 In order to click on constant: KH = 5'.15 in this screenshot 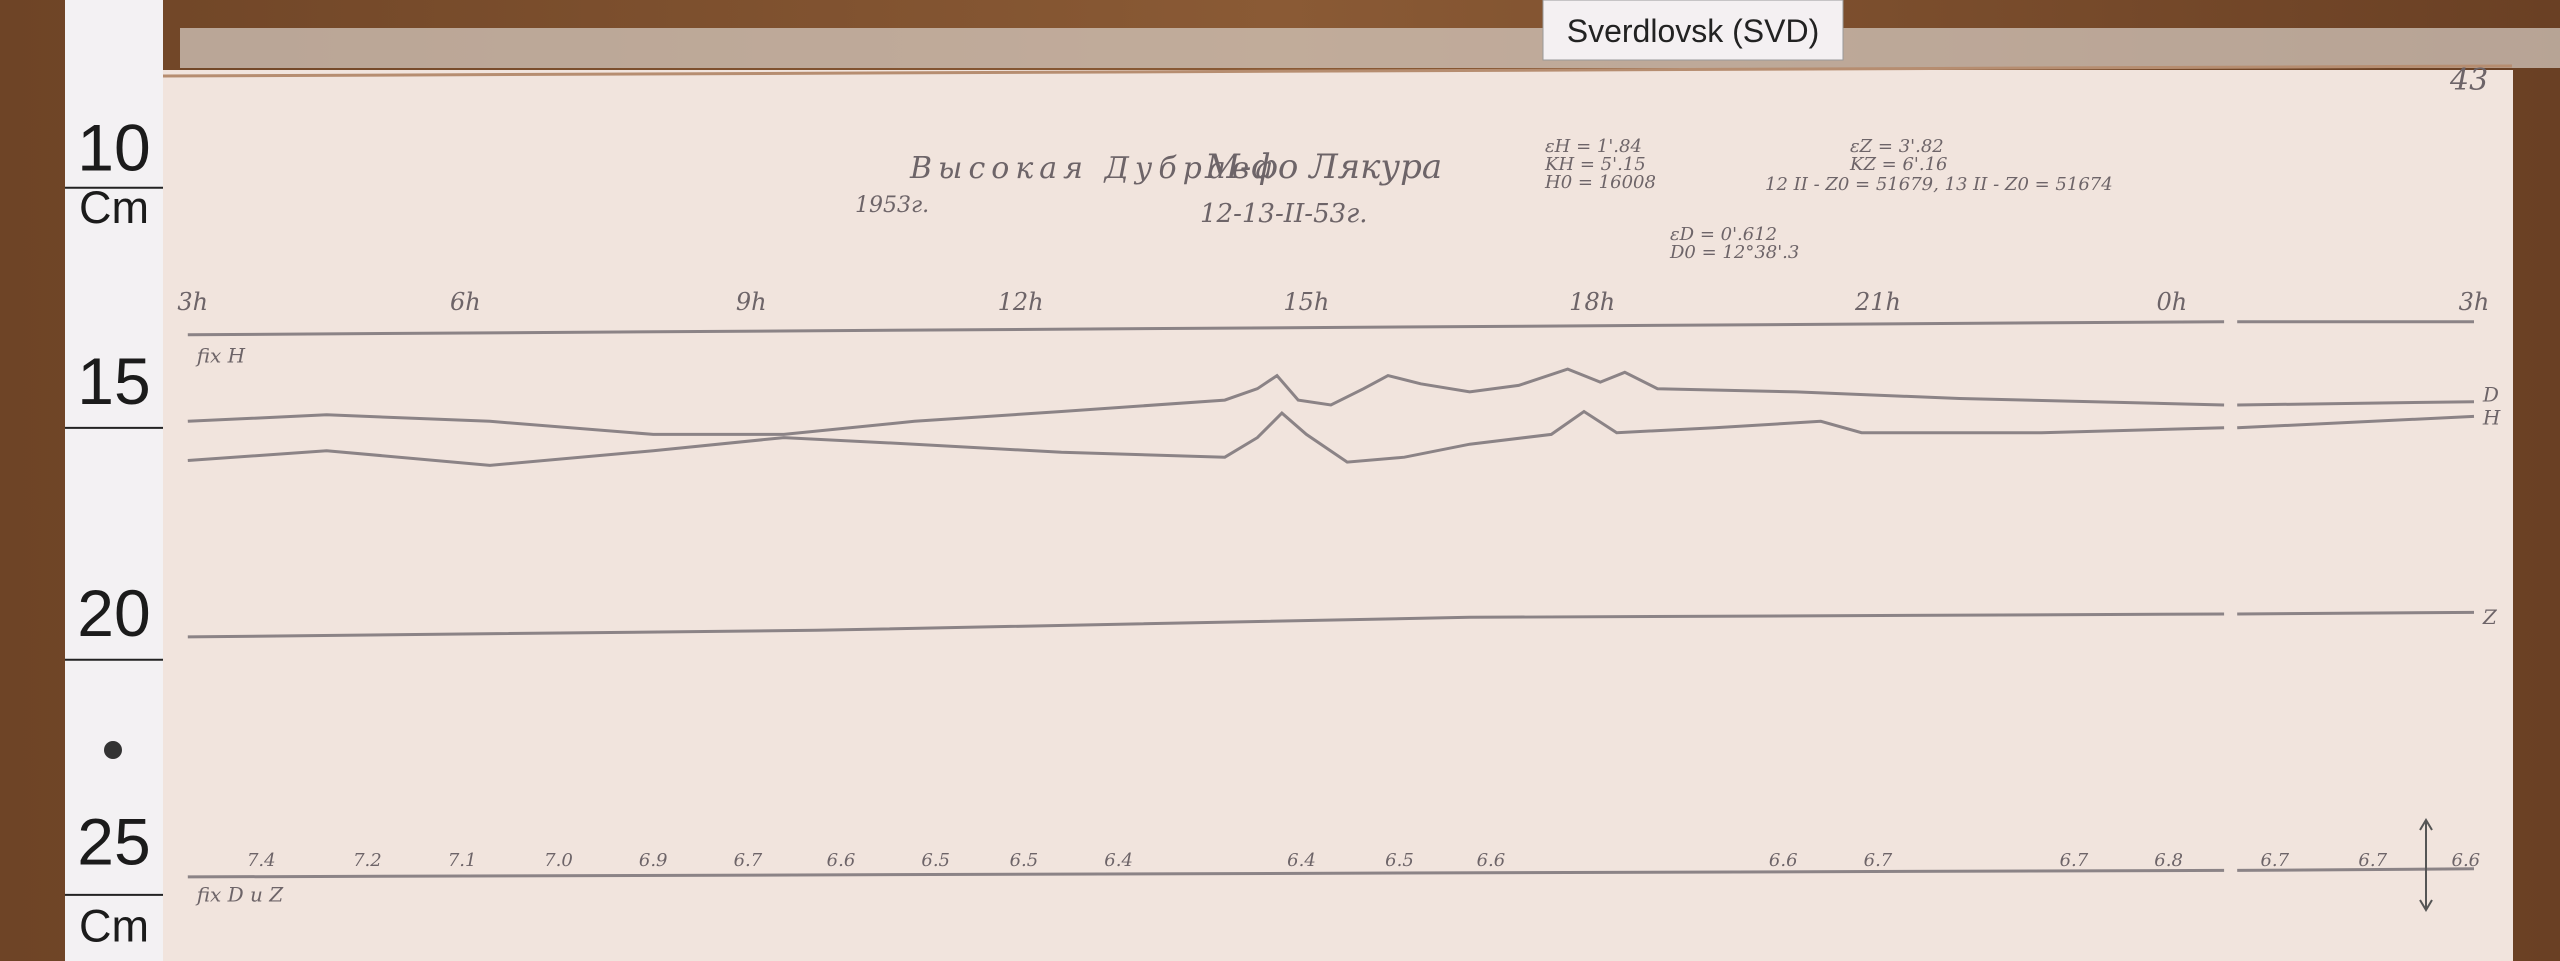, I will do `click(1595, 164)`.